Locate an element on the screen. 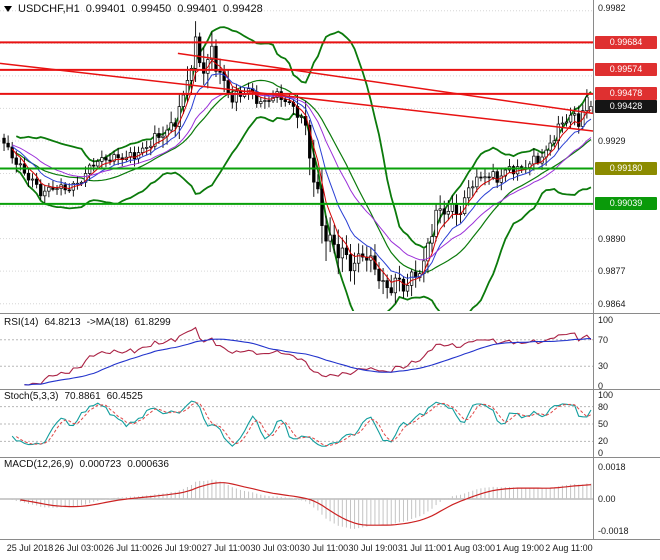  price-level-badge: 0.99180 is located at coordinates (626, 169).